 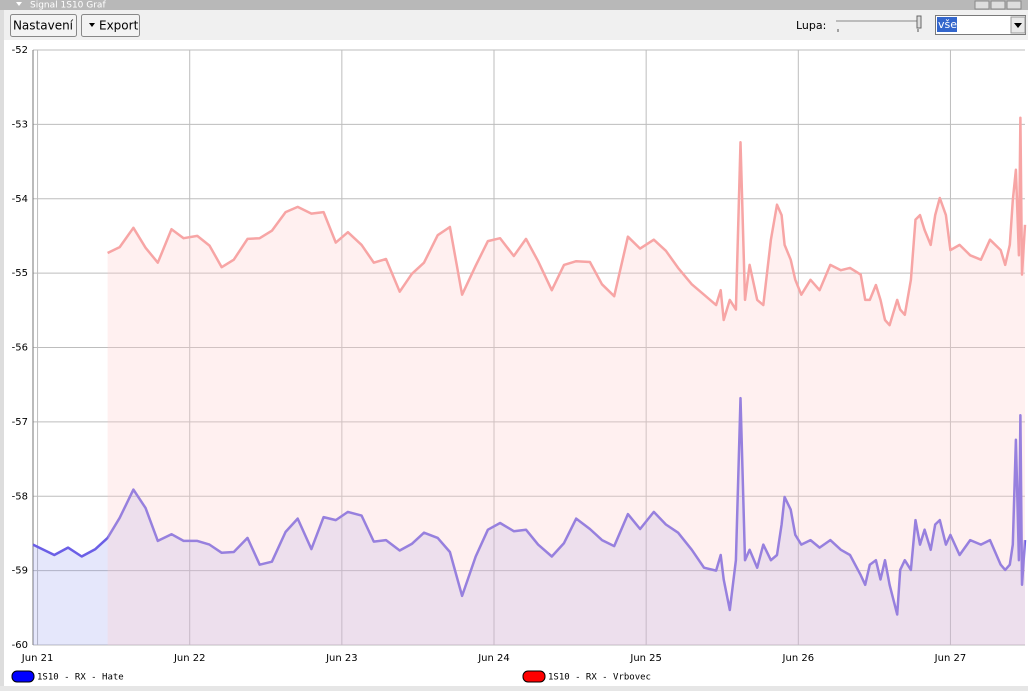 What do you see at coordinates (2, 350) in the screenshot?
I see `left-edge` at bounding box center [2, 350].